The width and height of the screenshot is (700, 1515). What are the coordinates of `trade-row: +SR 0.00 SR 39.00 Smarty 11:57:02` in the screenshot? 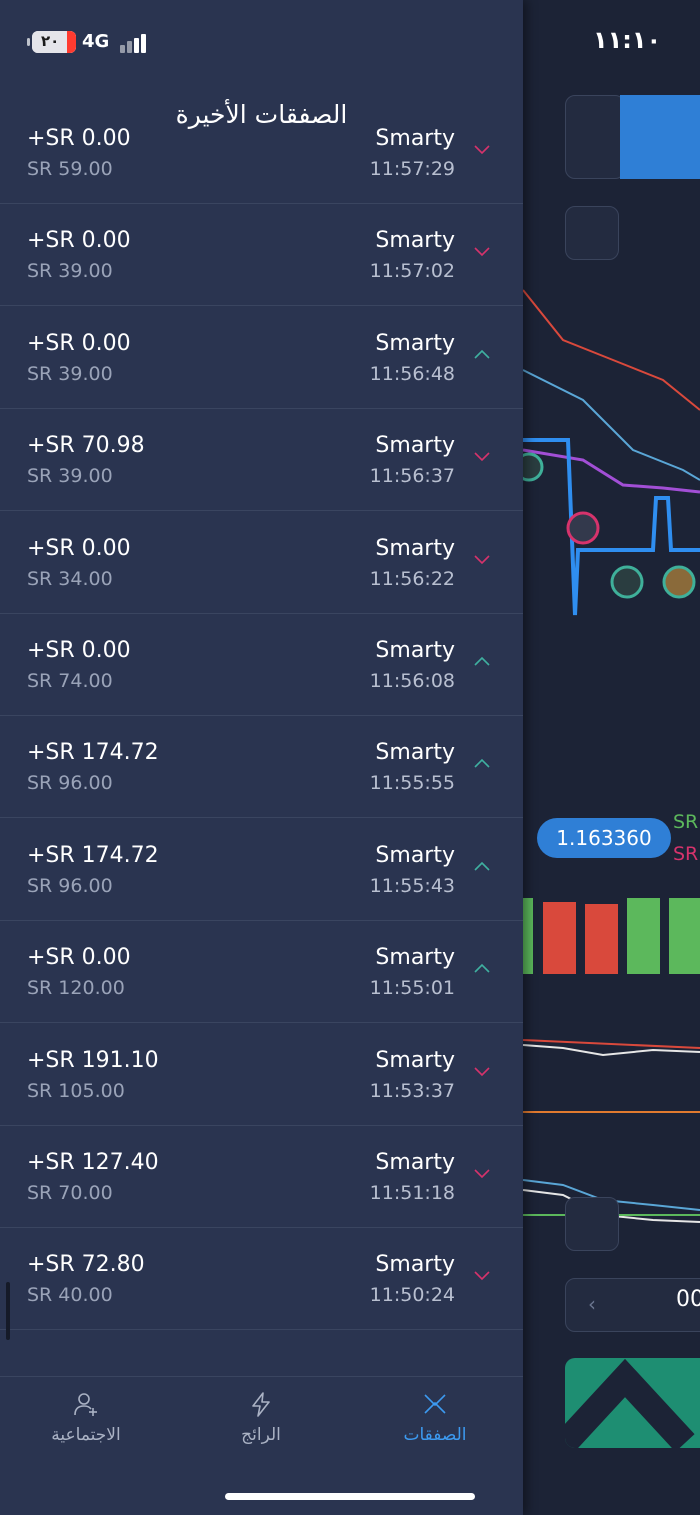 It's located at (261, 255).